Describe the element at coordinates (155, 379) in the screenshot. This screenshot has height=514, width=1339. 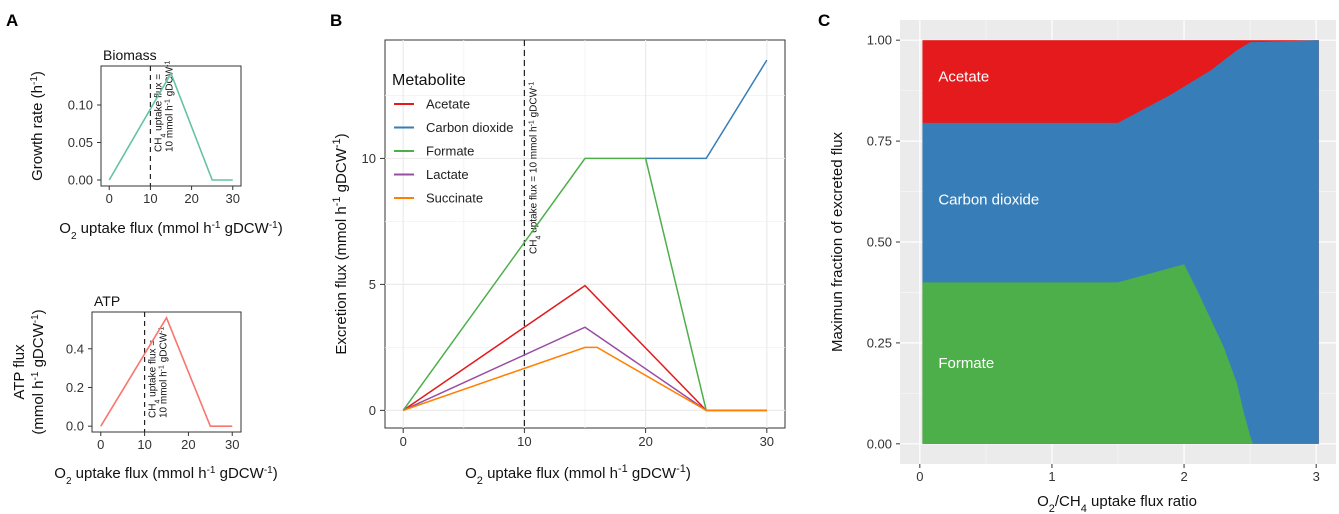
I see `atp-annotation-line1: CH4 uptake flux =` at that location.